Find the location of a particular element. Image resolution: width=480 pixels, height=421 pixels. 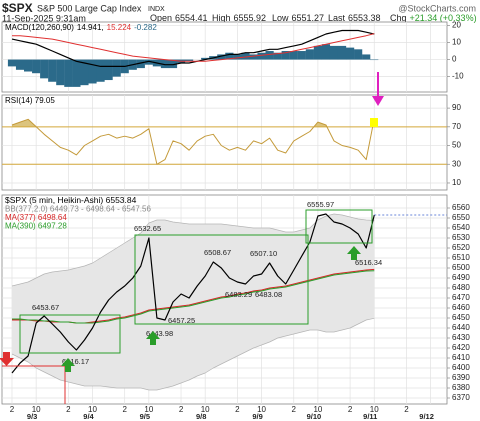

y-tick-label: 6560 is located at coordinates (461, 207).